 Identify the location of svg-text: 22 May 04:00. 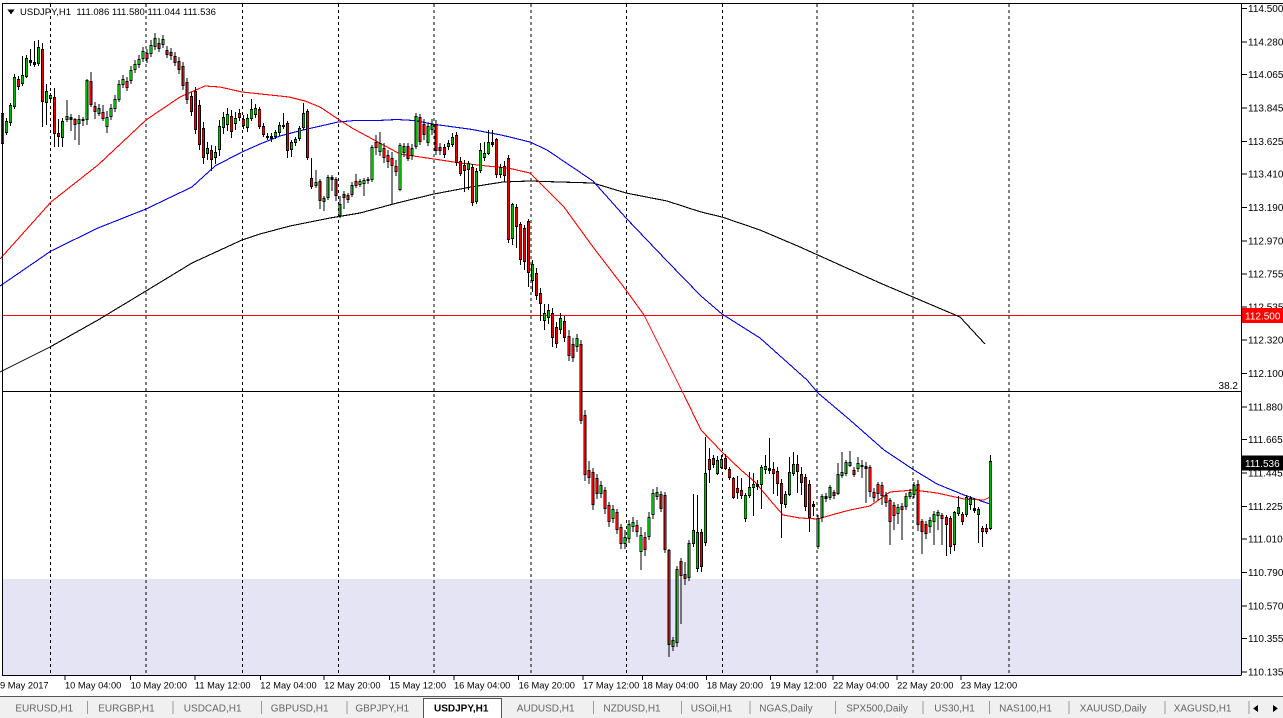
(861, 686).